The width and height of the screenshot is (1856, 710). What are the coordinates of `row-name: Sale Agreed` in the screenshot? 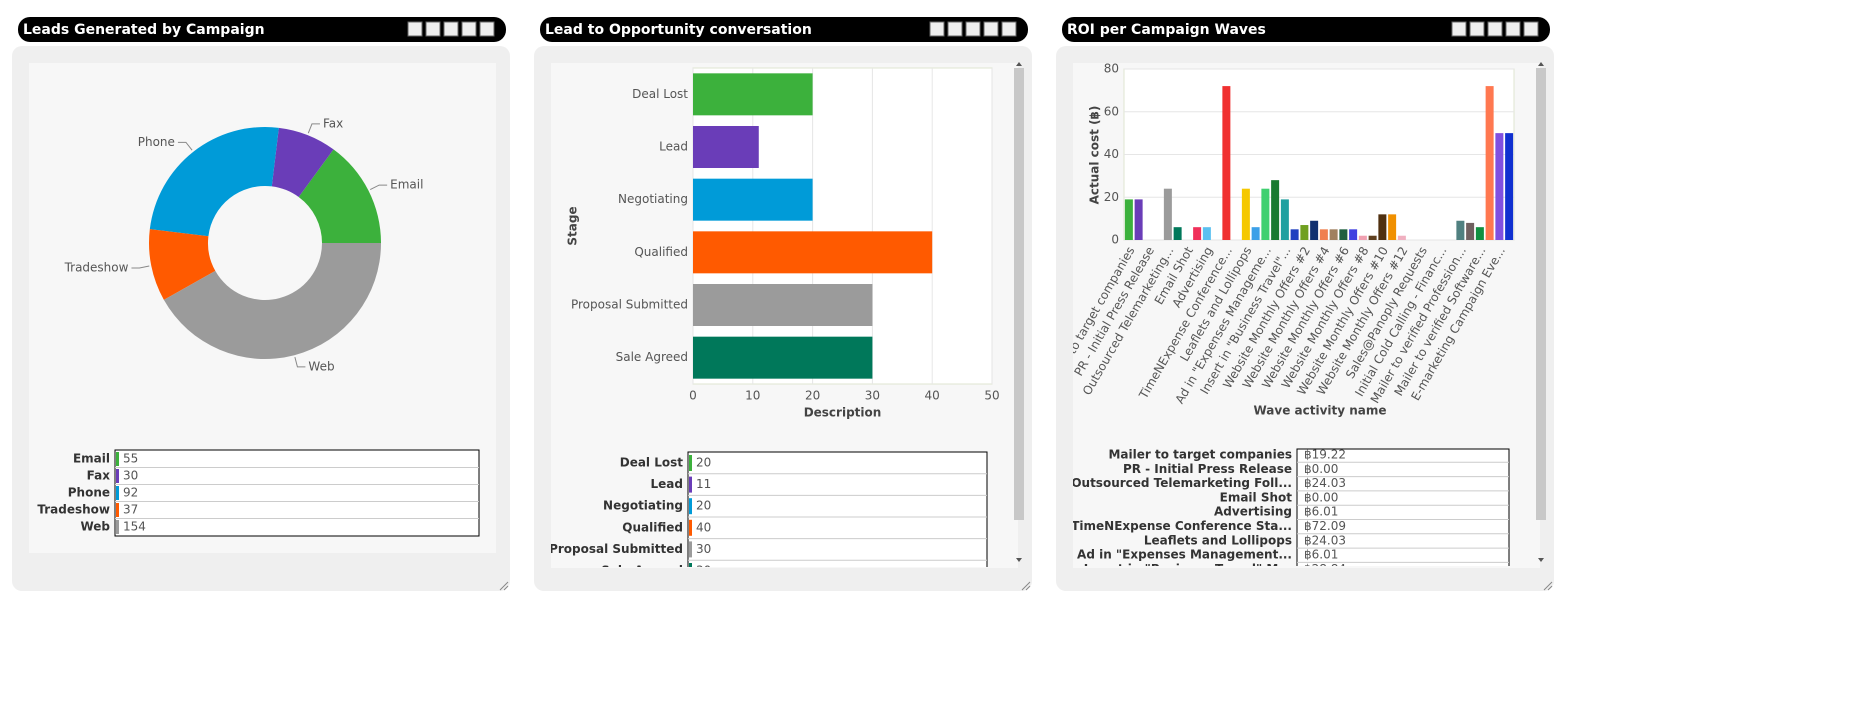 It's located at (642, 571).